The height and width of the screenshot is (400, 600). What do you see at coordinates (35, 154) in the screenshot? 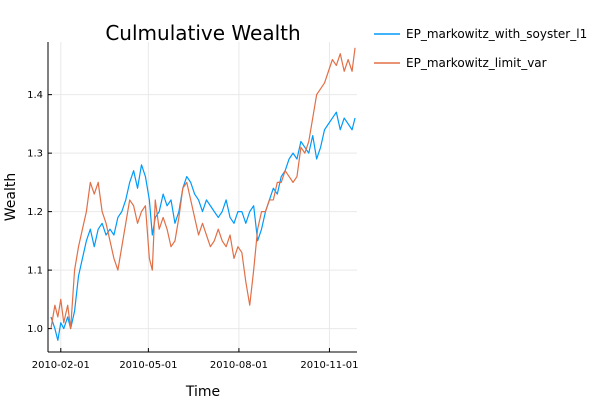
I see `y-tick-label: 1.3` at bounding box center [35, 154].